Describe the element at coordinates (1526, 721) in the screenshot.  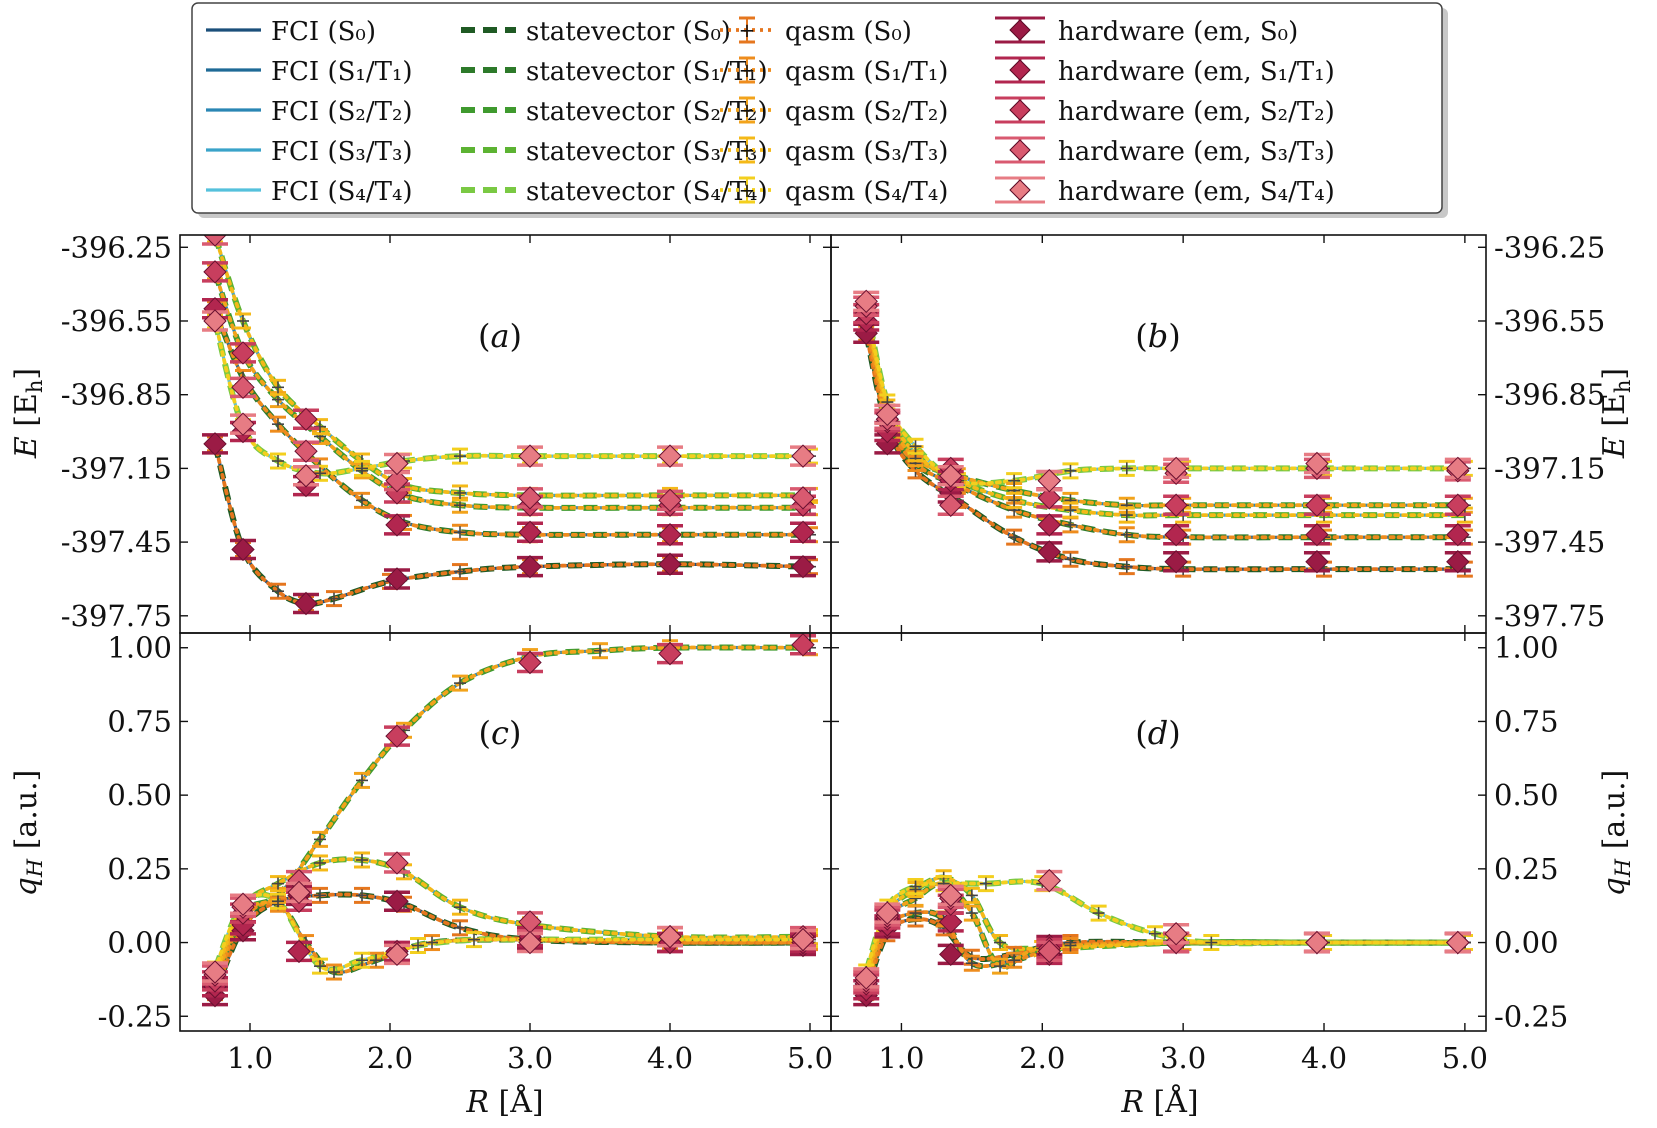
I see `y-tick-label: 0.75` at that location.